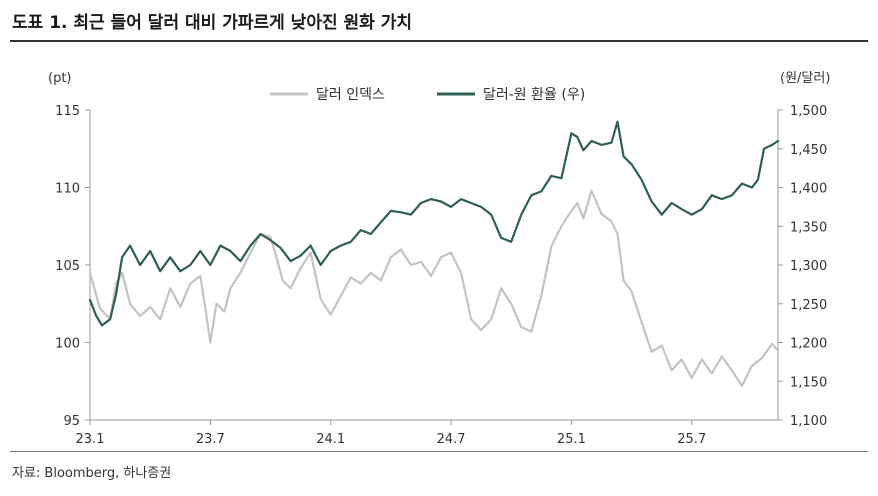  Describe the element at coordinates (439, 41) in the screenshot. I see `title-underline` at that location.